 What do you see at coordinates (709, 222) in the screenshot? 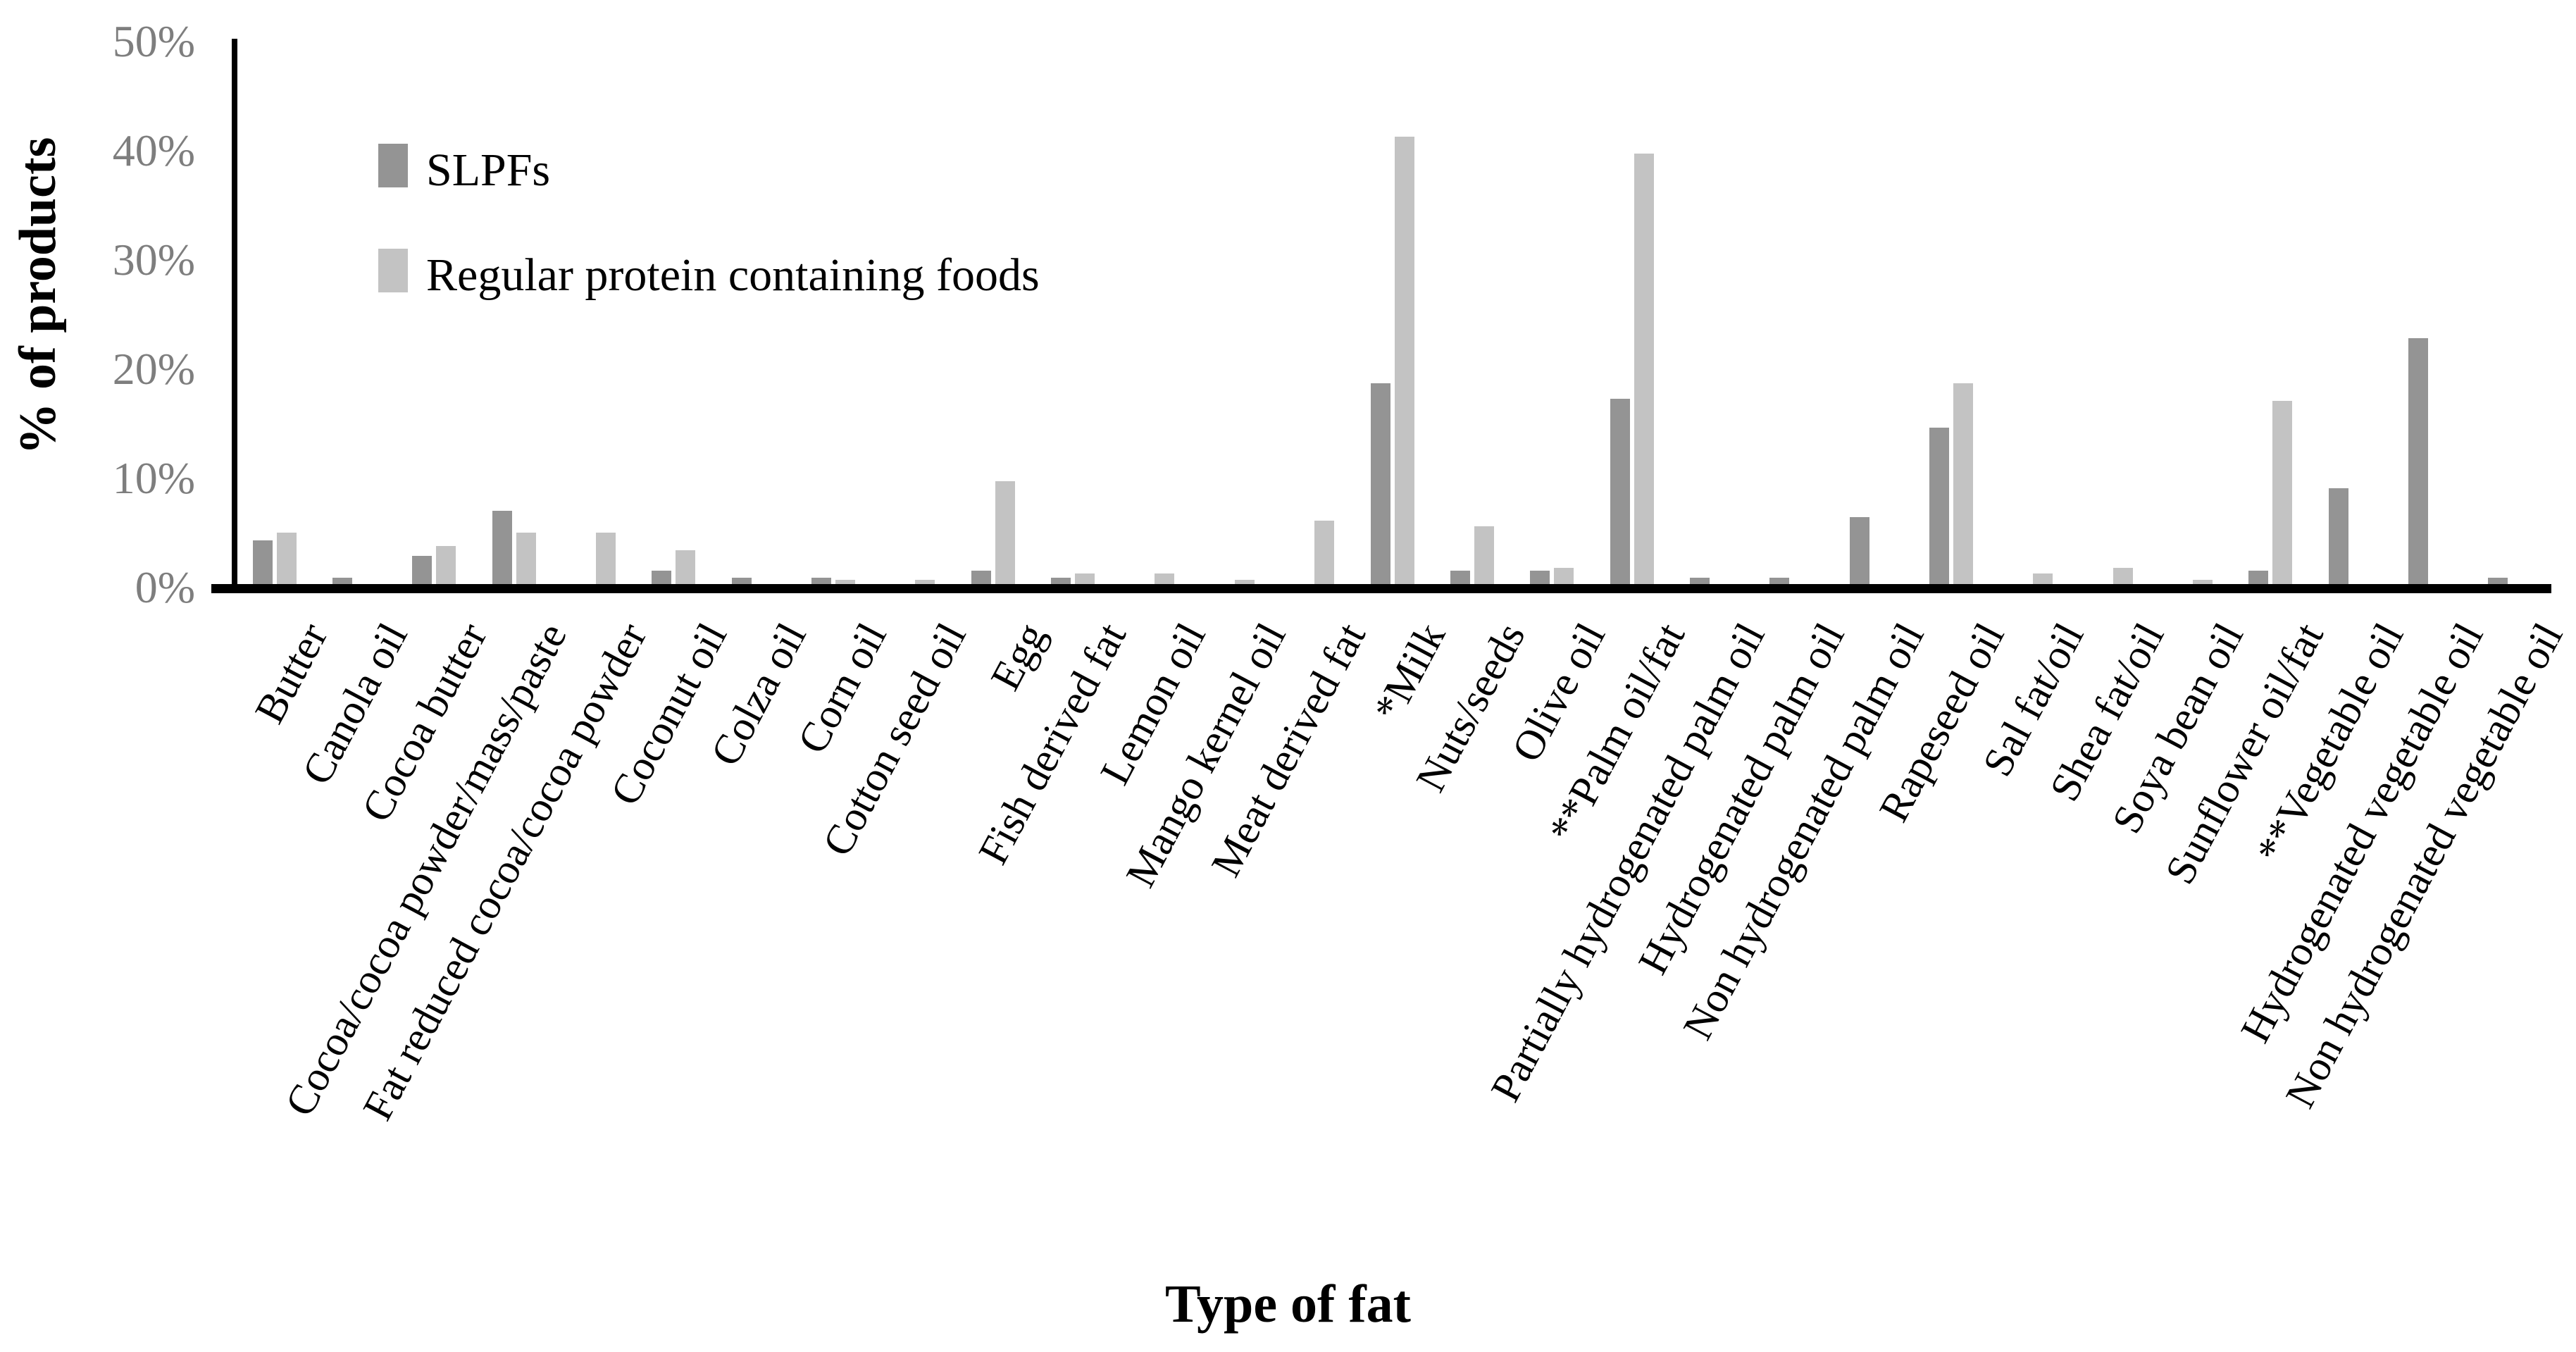
I see `chart-legend: SLPFs Regular protein containing foods` at bounding box center [709, 222].